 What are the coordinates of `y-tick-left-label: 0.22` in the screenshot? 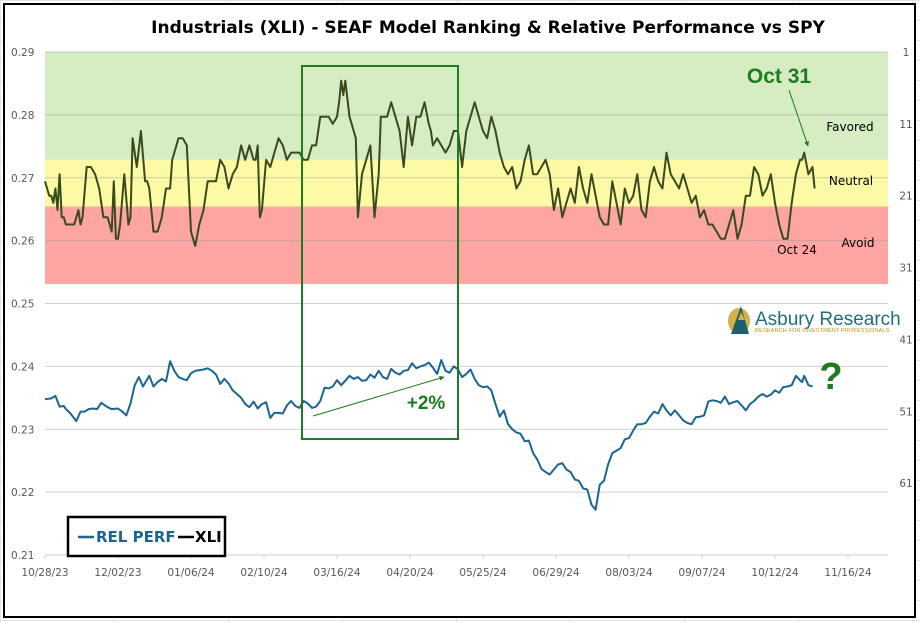 It's located at (22, 493).